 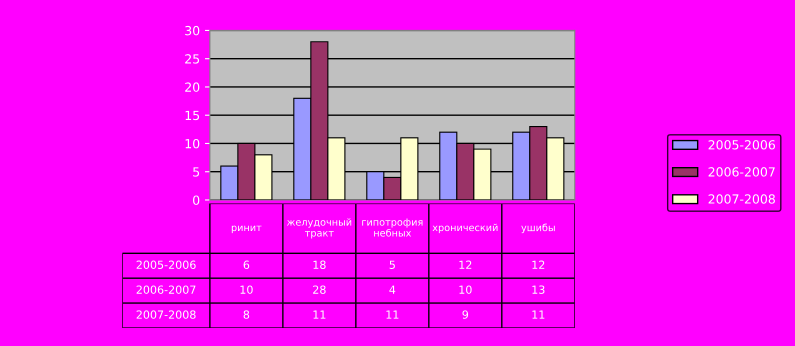 What do you see at coordinates (247, 264) in the screenshot?
I see `data-label: 6` at bounding box center [247, 264].